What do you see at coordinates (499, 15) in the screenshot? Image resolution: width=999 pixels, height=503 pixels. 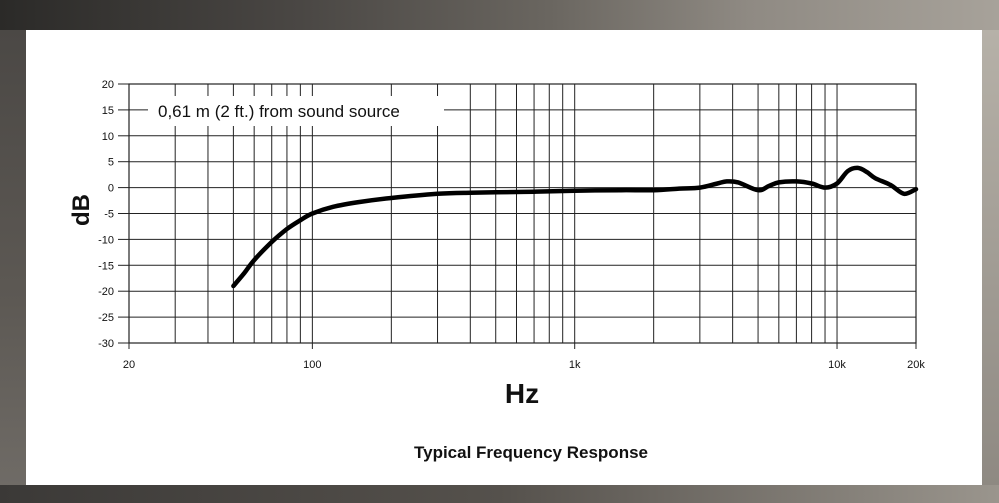 I see `background-top` at bounding box center [499, 15].